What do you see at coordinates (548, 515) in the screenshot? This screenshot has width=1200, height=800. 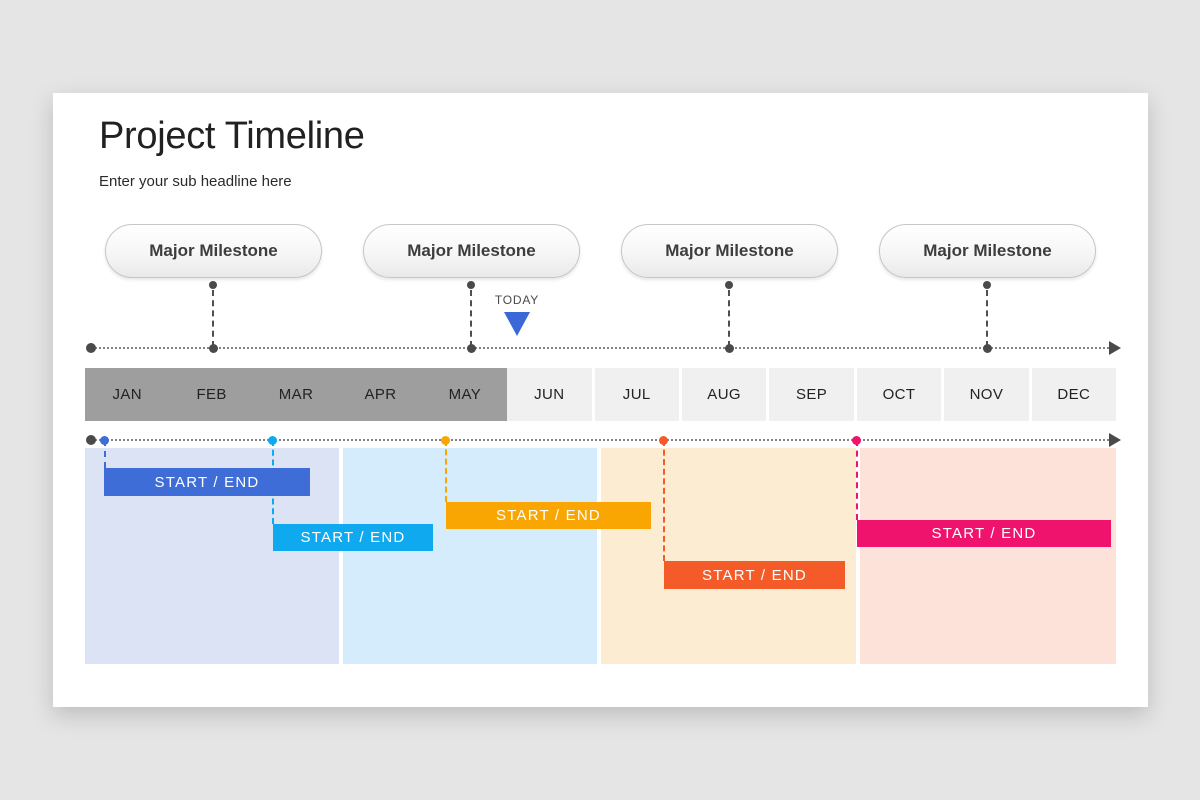 I see `gantt-bar-3: START / END` at bounding box center [548, 515].